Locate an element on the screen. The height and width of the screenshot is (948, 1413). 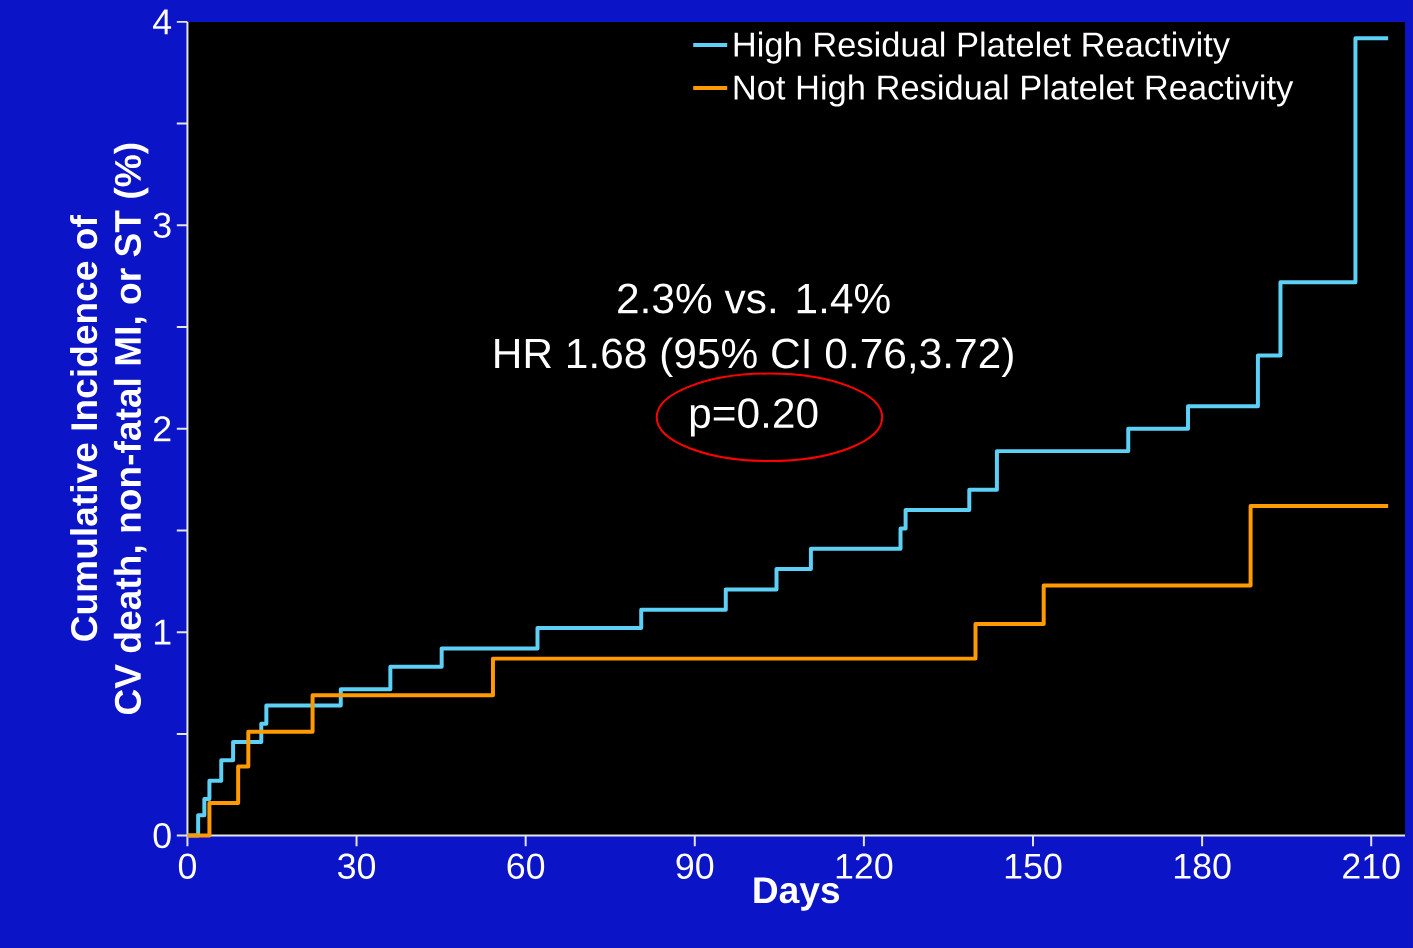
y-tick-label: 2 is located at coordinates (162, 429).